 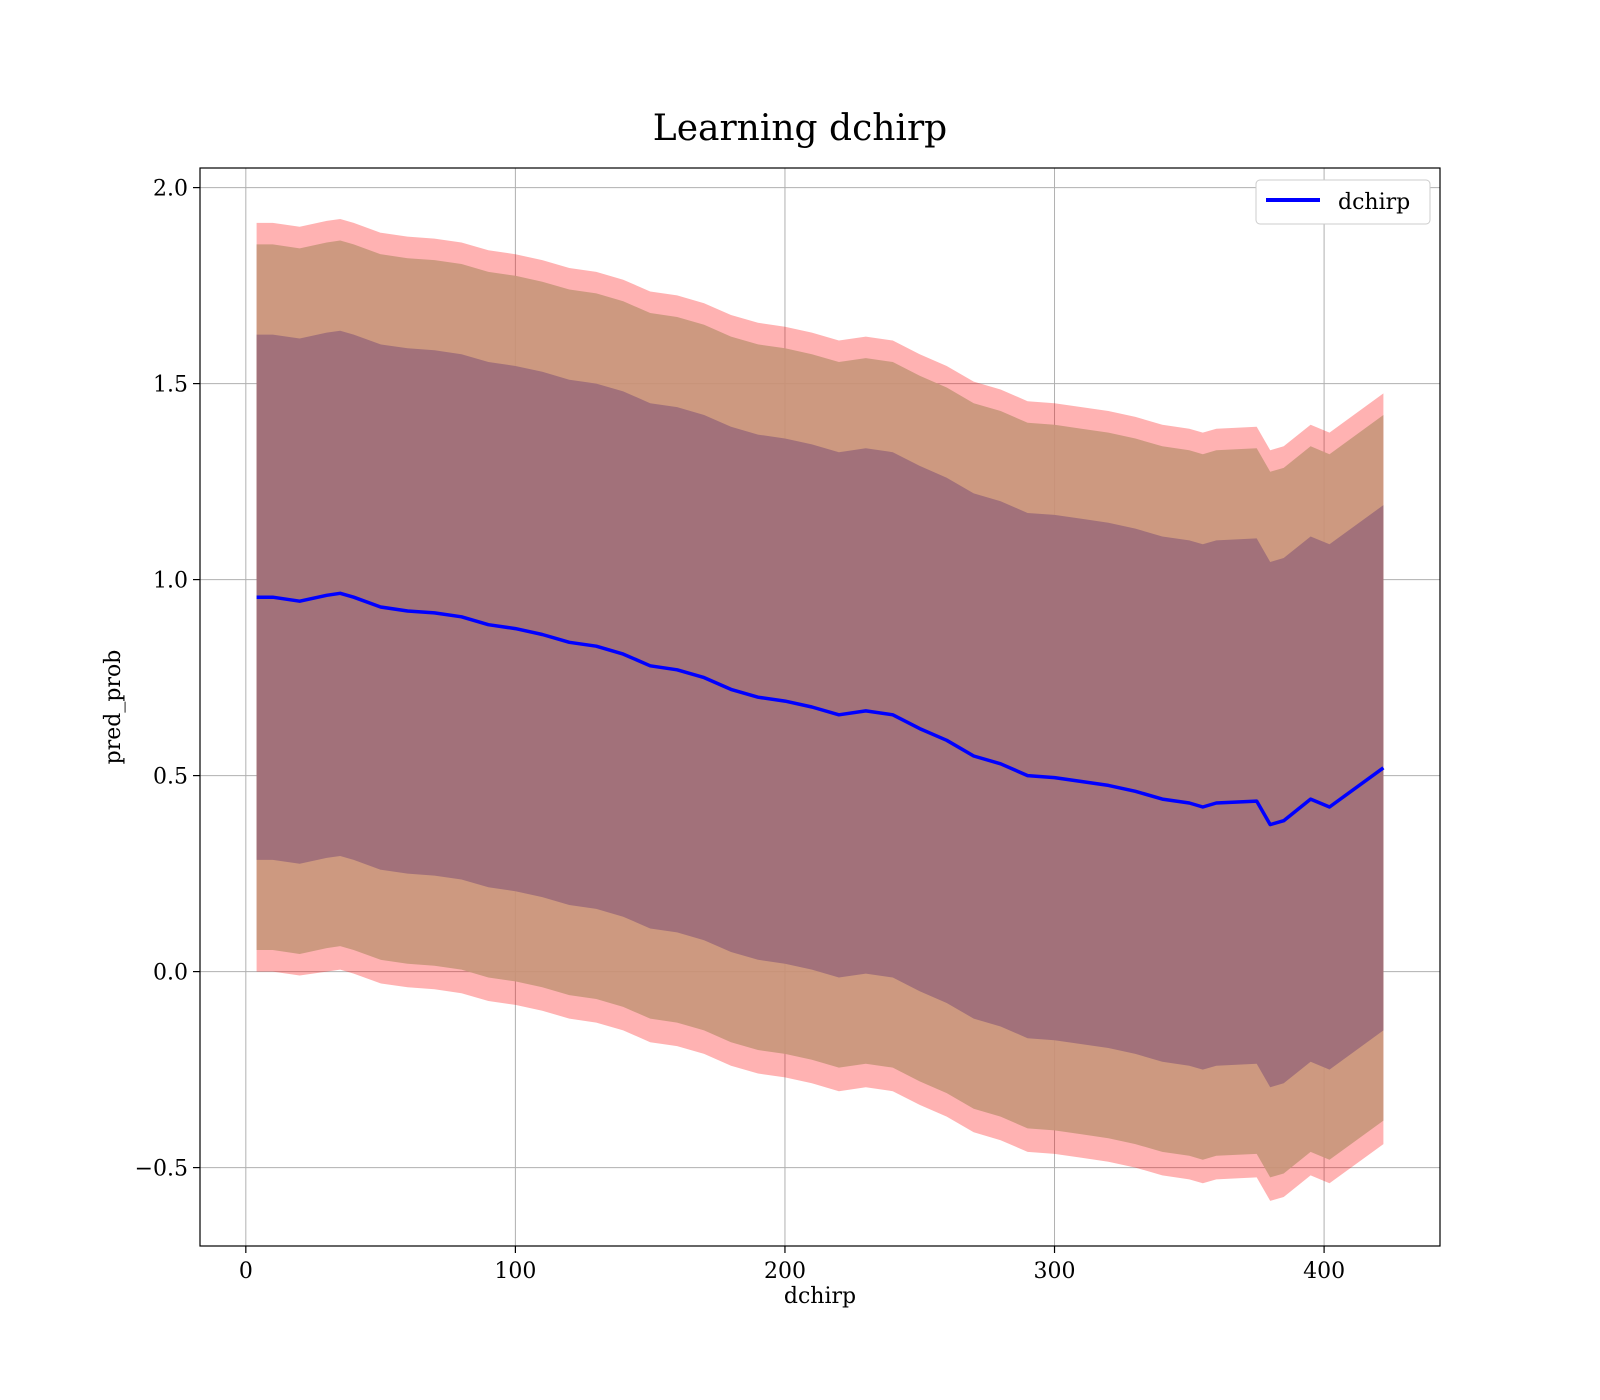 I want to click on series-lines, so click(x=820, y=709).